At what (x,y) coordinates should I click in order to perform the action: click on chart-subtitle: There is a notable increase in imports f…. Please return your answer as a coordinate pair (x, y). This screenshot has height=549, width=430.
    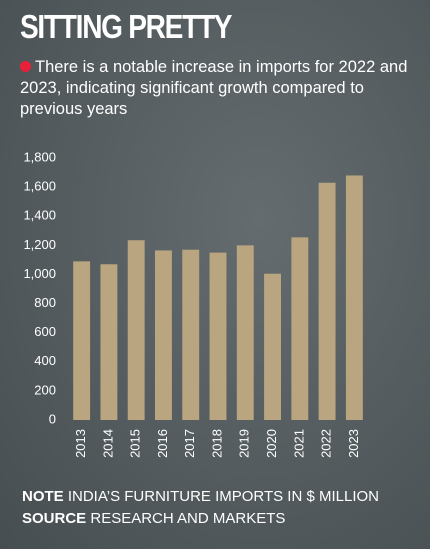
    Looking at the image, I should click on (214, 88).